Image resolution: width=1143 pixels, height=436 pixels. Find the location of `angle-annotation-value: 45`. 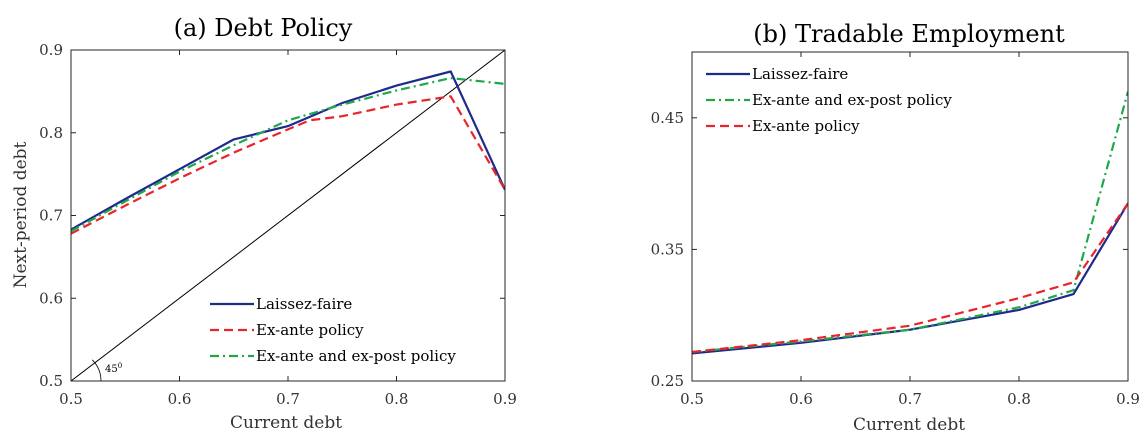

angle-annotation-value: 45 is located at coordinates (111, 369).